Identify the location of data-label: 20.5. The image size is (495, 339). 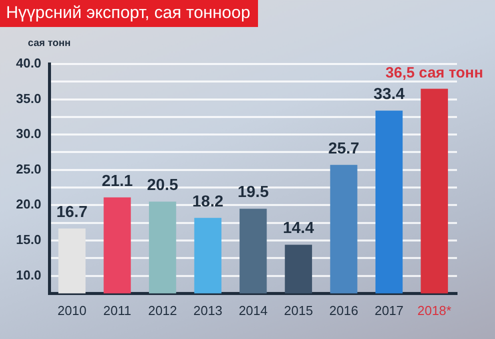
(162, 185).